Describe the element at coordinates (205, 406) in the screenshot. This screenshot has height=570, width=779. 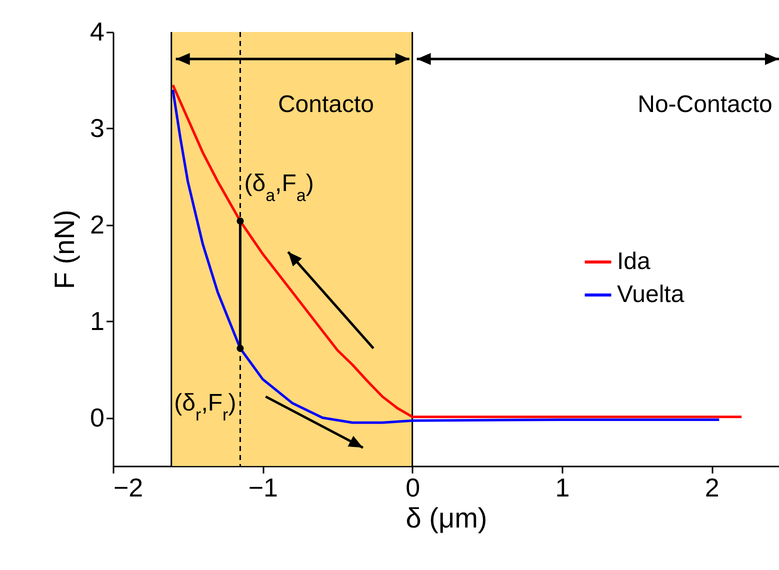
I see `annotation: (δ$_{r}$,F$_{r}$)` at that location.